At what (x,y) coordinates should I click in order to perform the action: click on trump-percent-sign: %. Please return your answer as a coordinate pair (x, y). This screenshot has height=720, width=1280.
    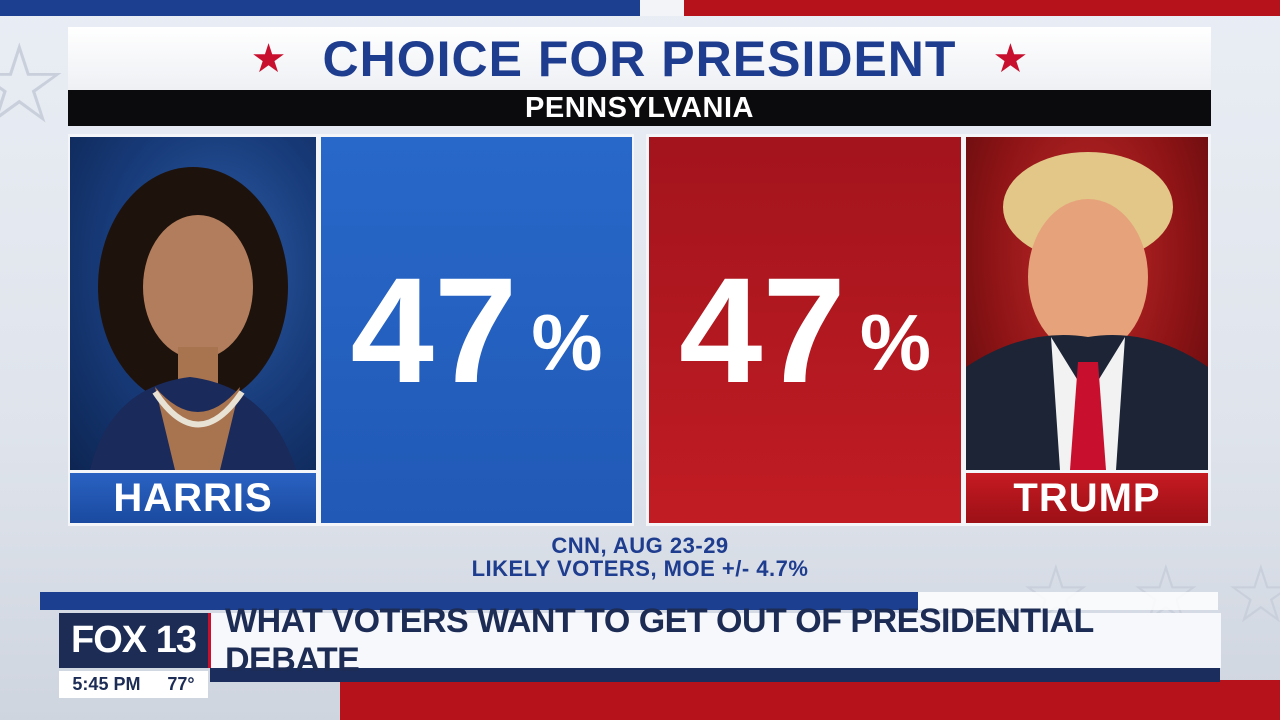
    Looking at the image, I should click on (895, 342).